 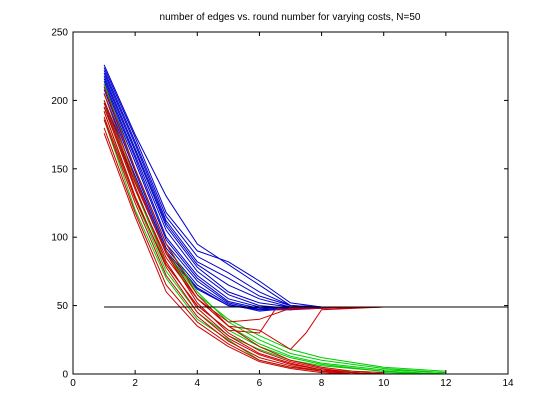 What do you see at coordinates (260, 383) in the screenshot?
I see `x-tick-label: 6` at bounding box center [260, 383].